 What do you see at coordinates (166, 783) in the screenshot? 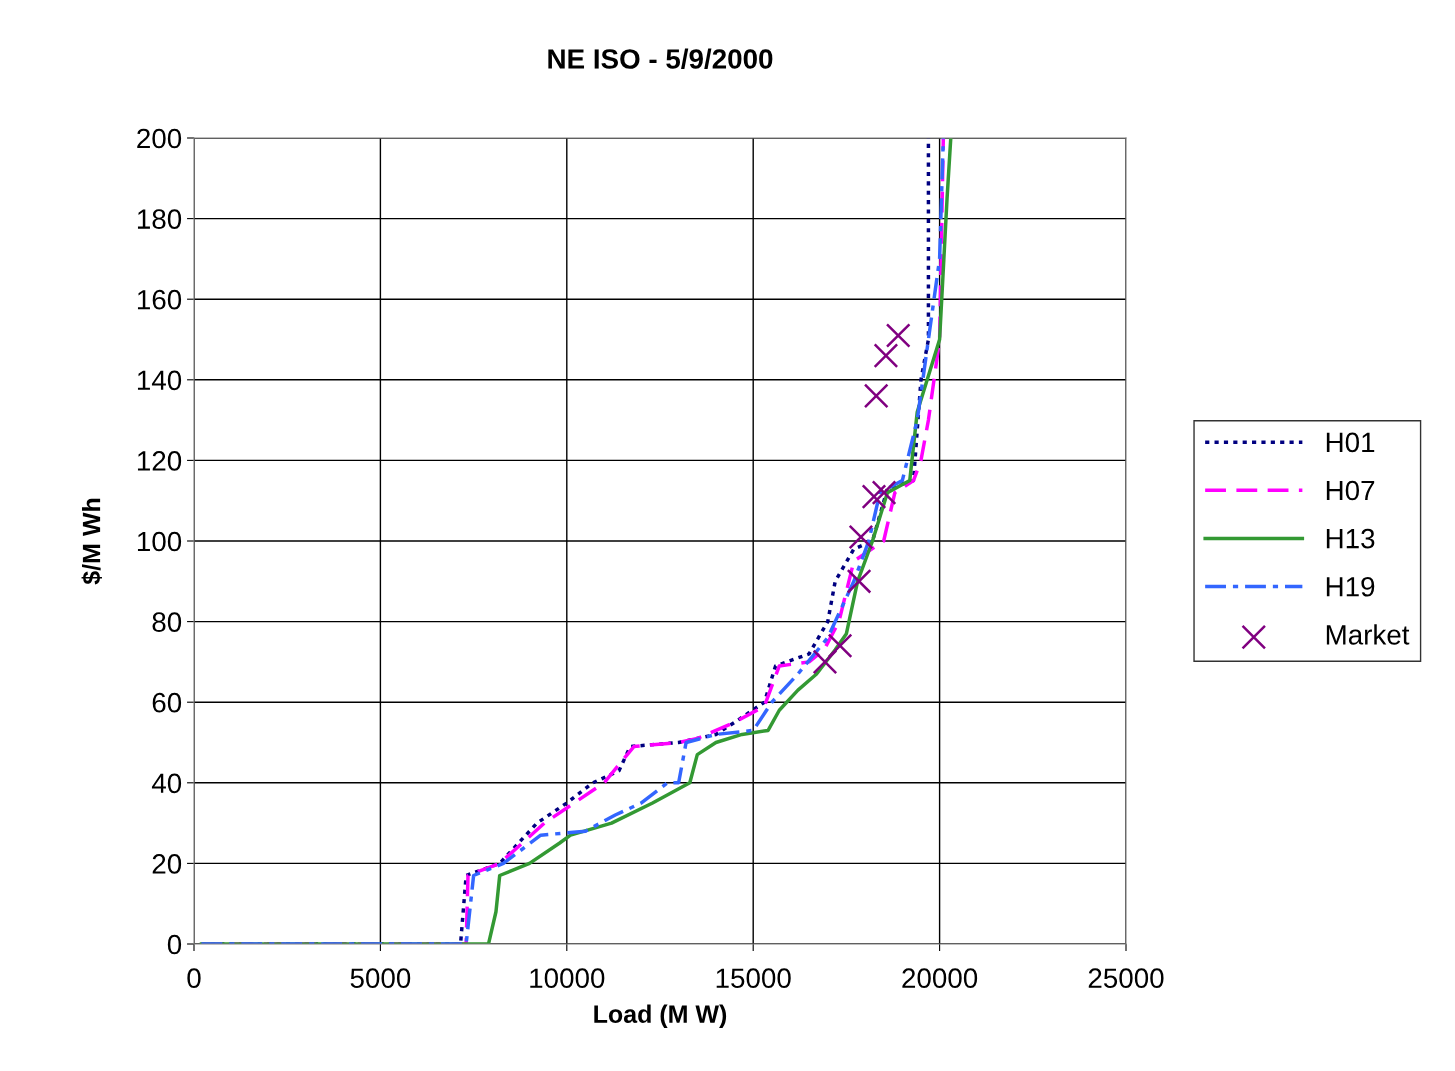
I see `y-tick-label: 40` at bounding box center [166, 783].